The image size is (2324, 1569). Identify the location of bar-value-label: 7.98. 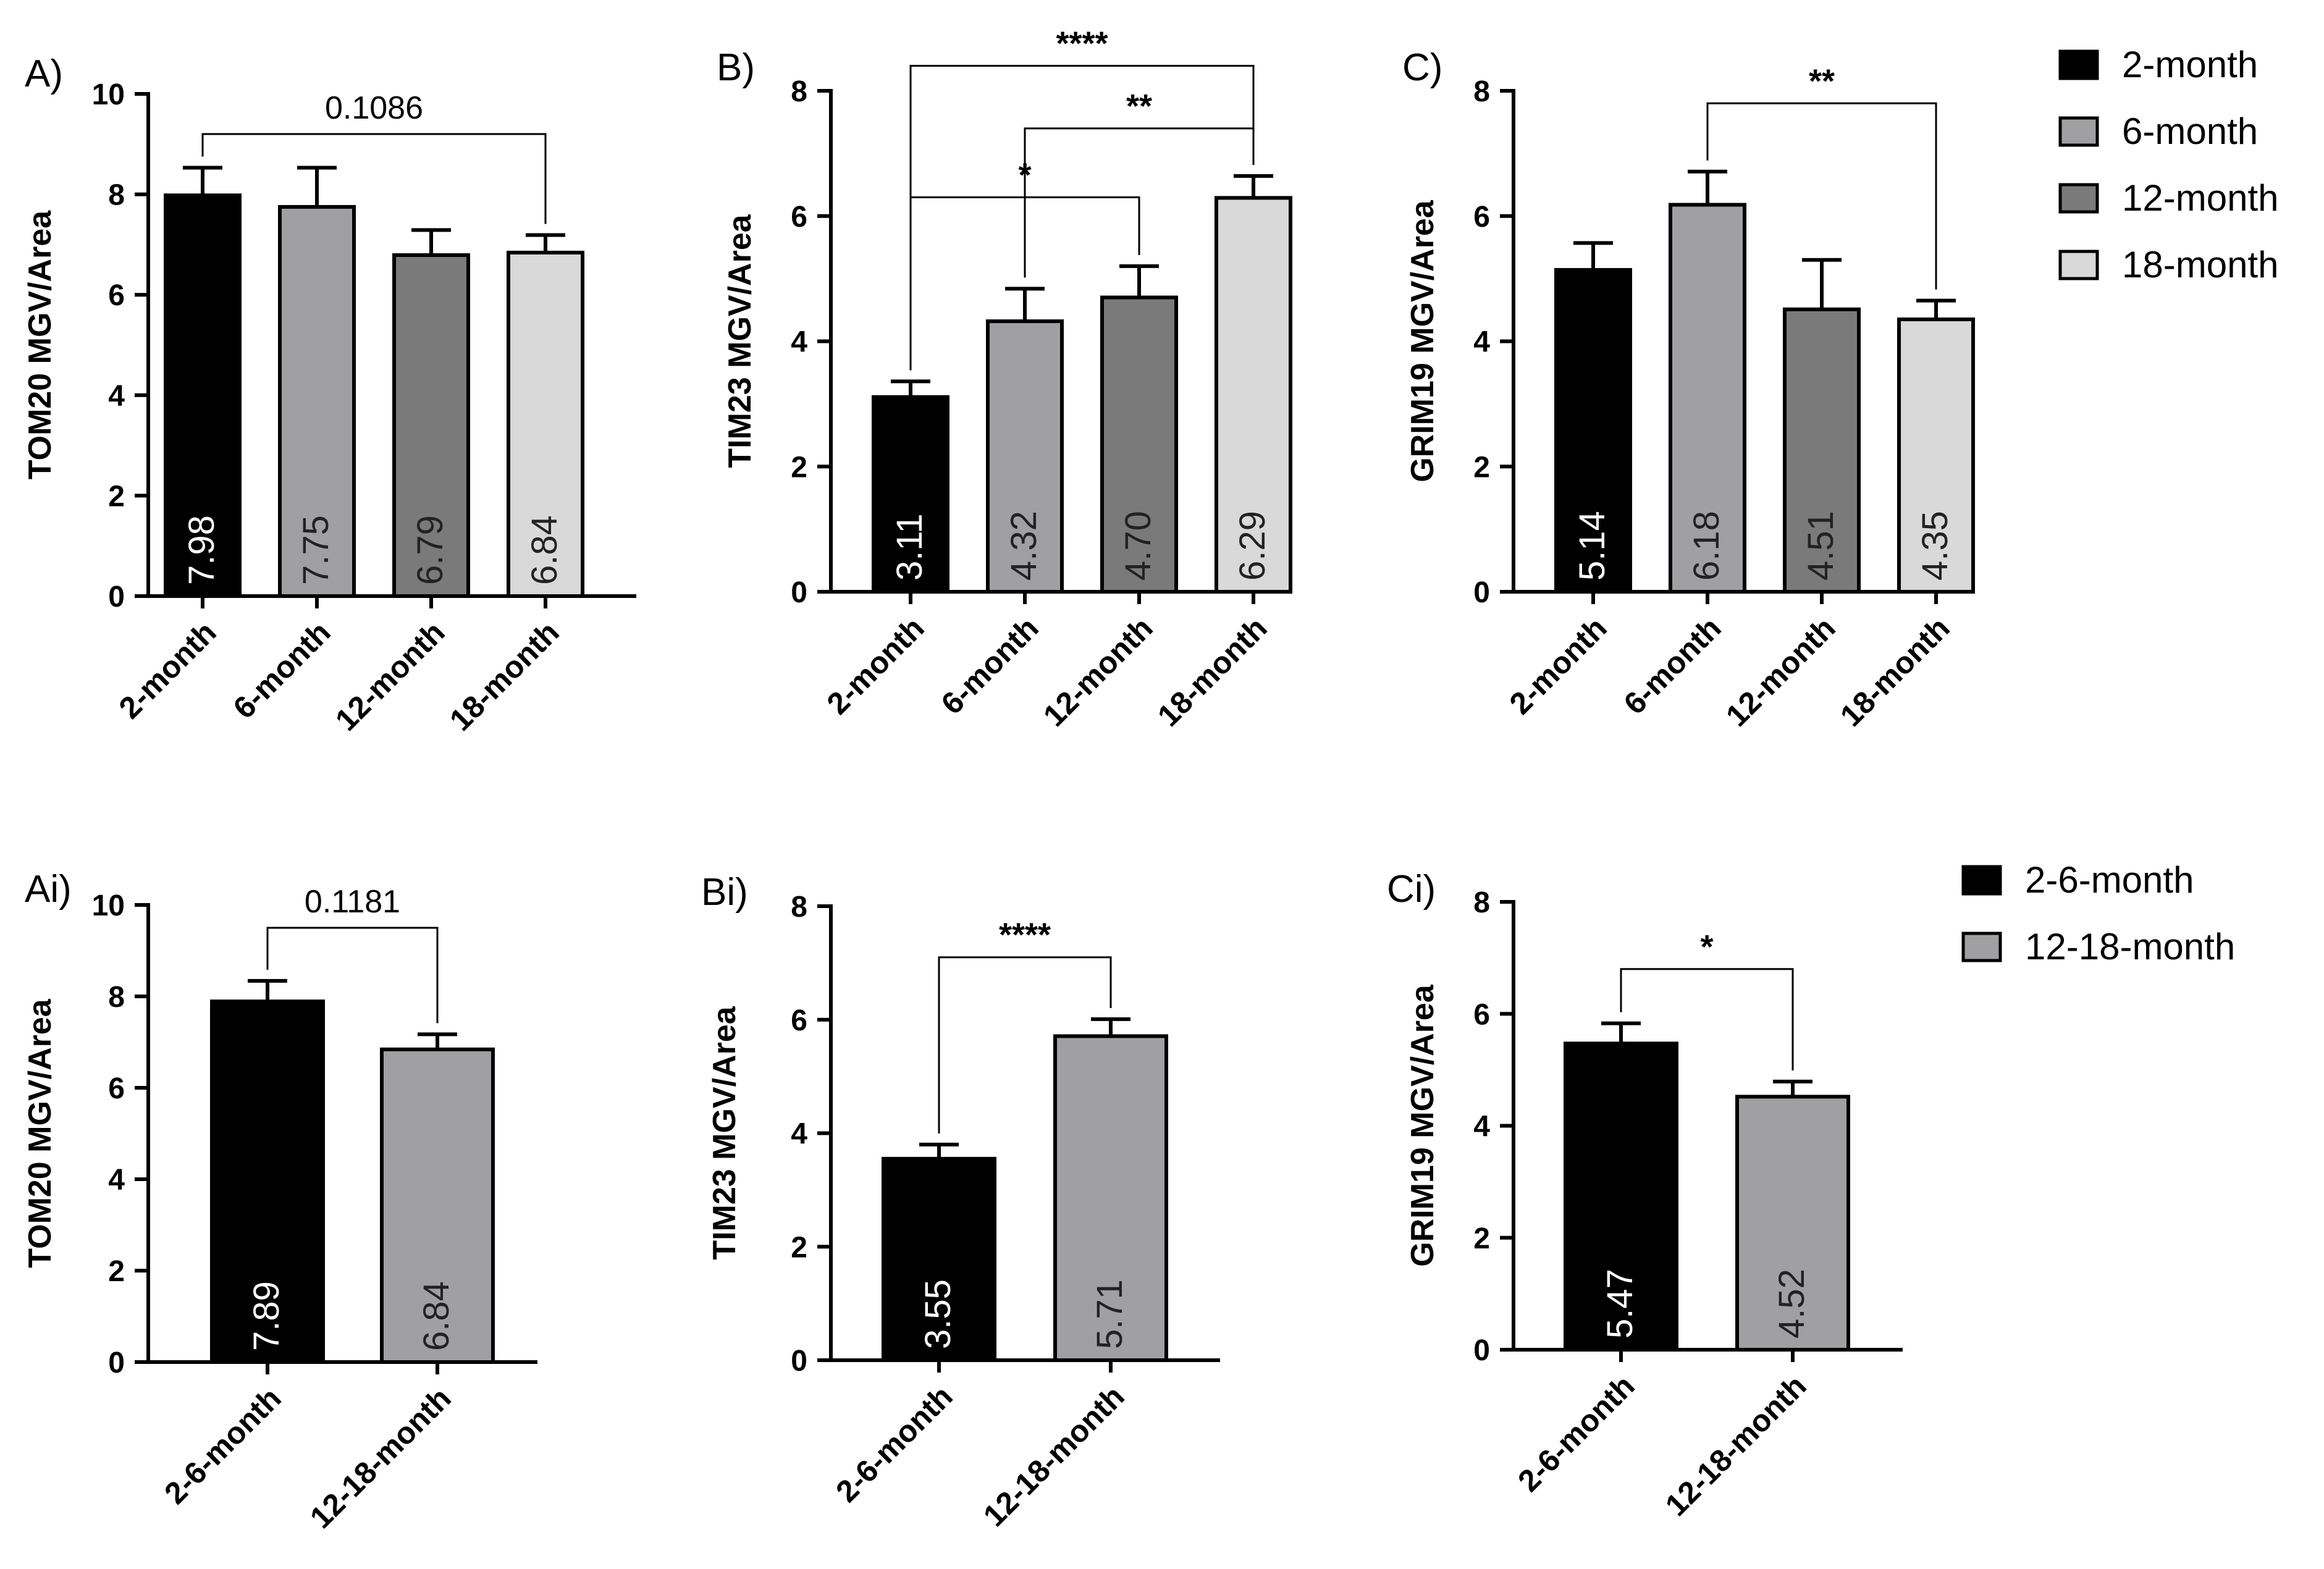
(202, 550).